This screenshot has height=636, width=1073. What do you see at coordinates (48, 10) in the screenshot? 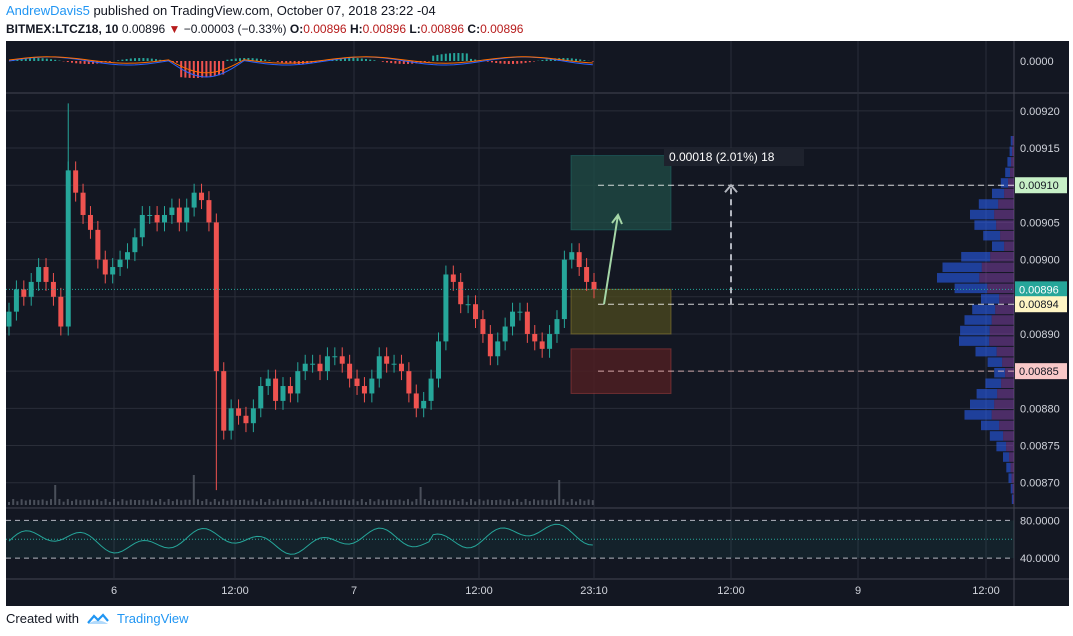
I see `author-link: AndrewDavis5` at bounding box center [48, 10].